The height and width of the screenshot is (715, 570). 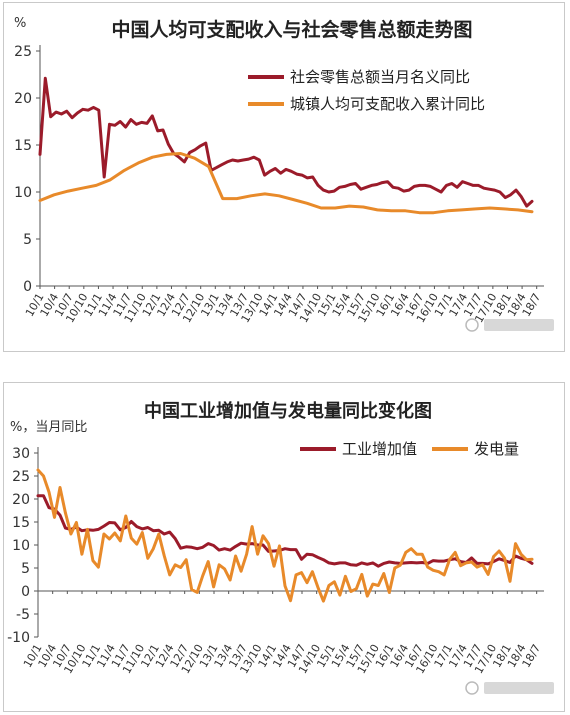 What do you see at coordinates (288, 411) in the screenshot?
I see `chart-title: 中国工业增加值与发电量同比变化图` at bounding box center [288, 411].